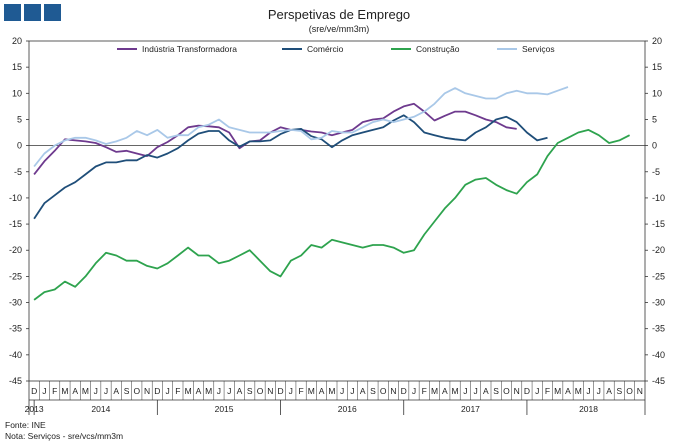  What do you see at coordinates (538, 49) in the screenshot?
I see `legend-label-servicos: Serviços` at bounding box center [538, 49].